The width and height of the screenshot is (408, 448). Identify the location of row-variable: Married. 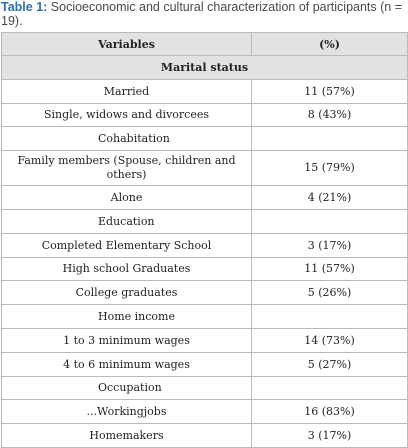
(126, 91).